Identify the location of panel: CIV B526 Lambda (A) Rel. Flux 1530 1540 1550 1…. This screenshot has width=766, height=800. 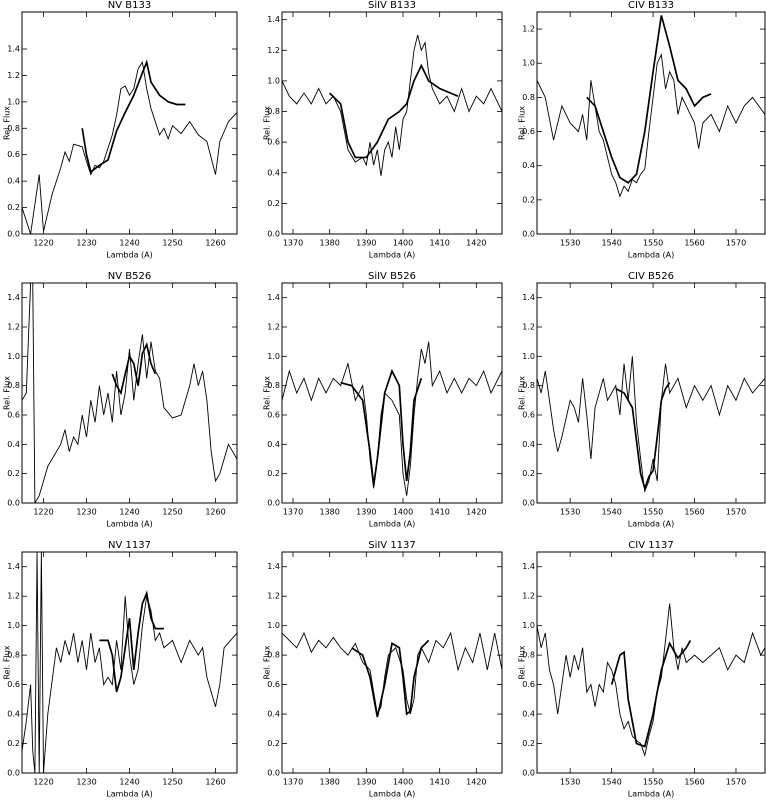
(642, 400).